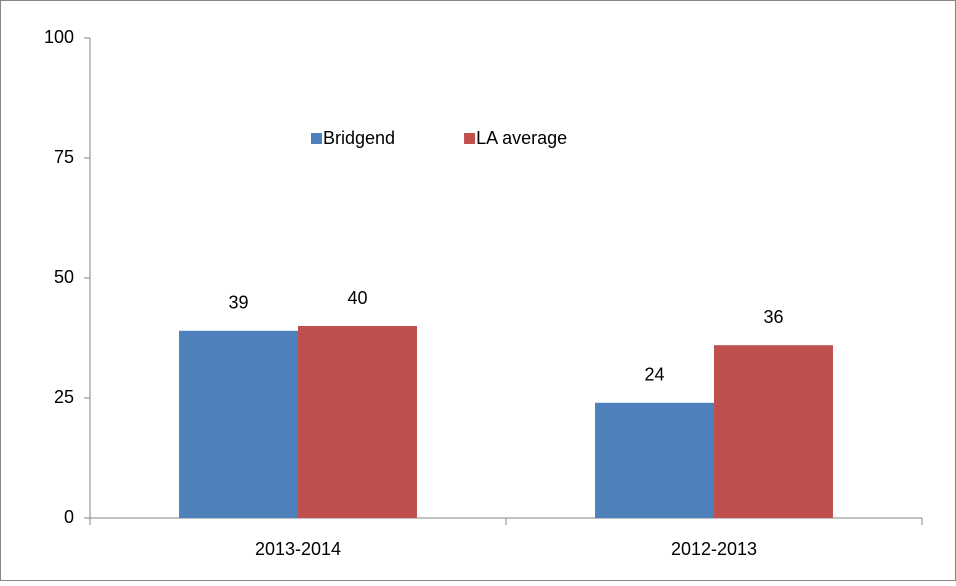  Describe the element at coordinates (64, 277) in the screenshot. I see `y-tick-label: 50` at that location.